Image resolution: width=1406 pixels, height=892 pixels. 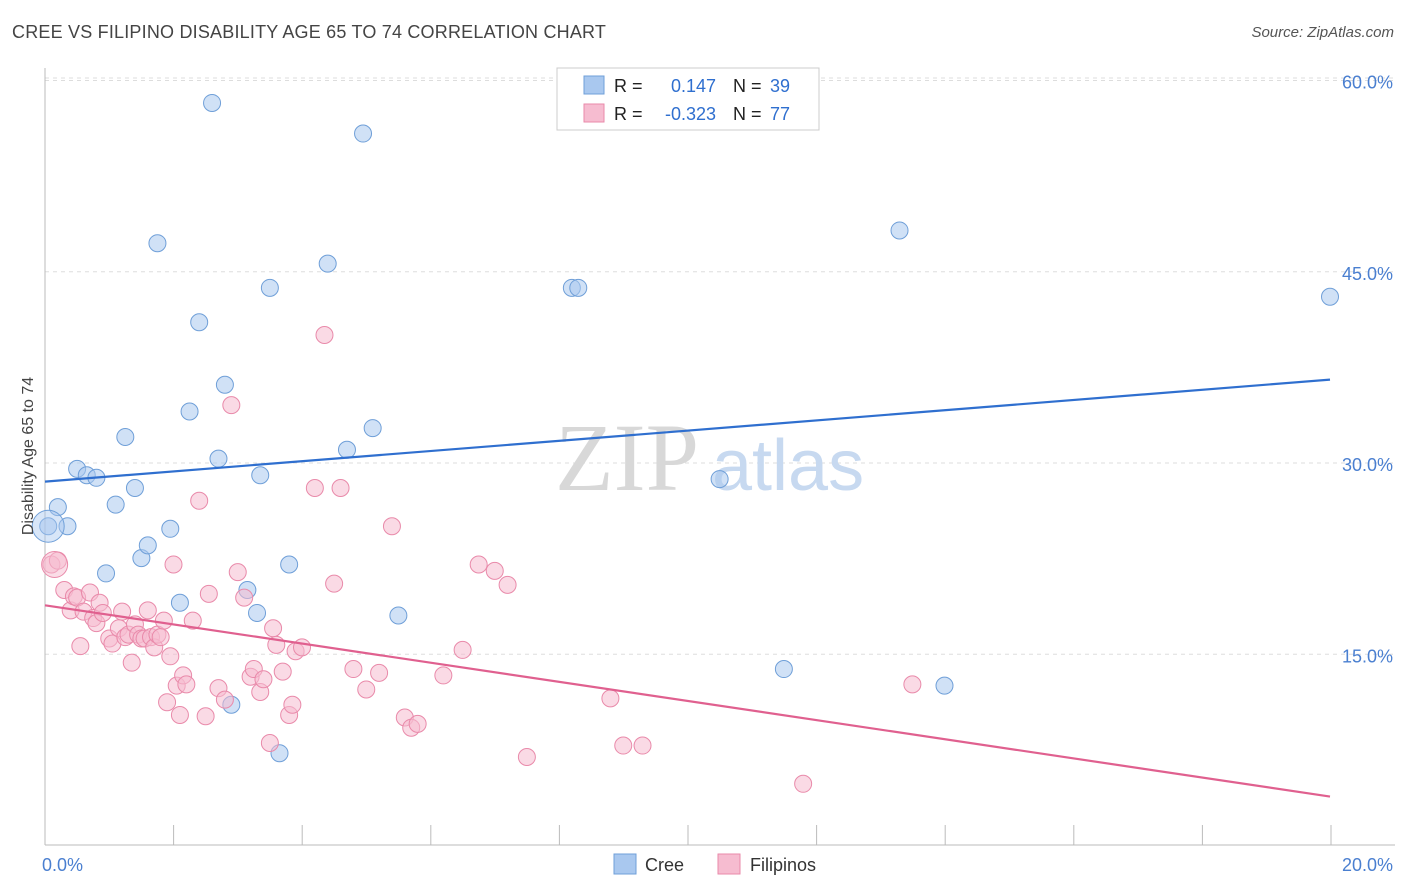 What do you see at coordinates (693, 86) in the screenshot?
I see `cree-r-value: 0.147` at bounding box center [693, 86].